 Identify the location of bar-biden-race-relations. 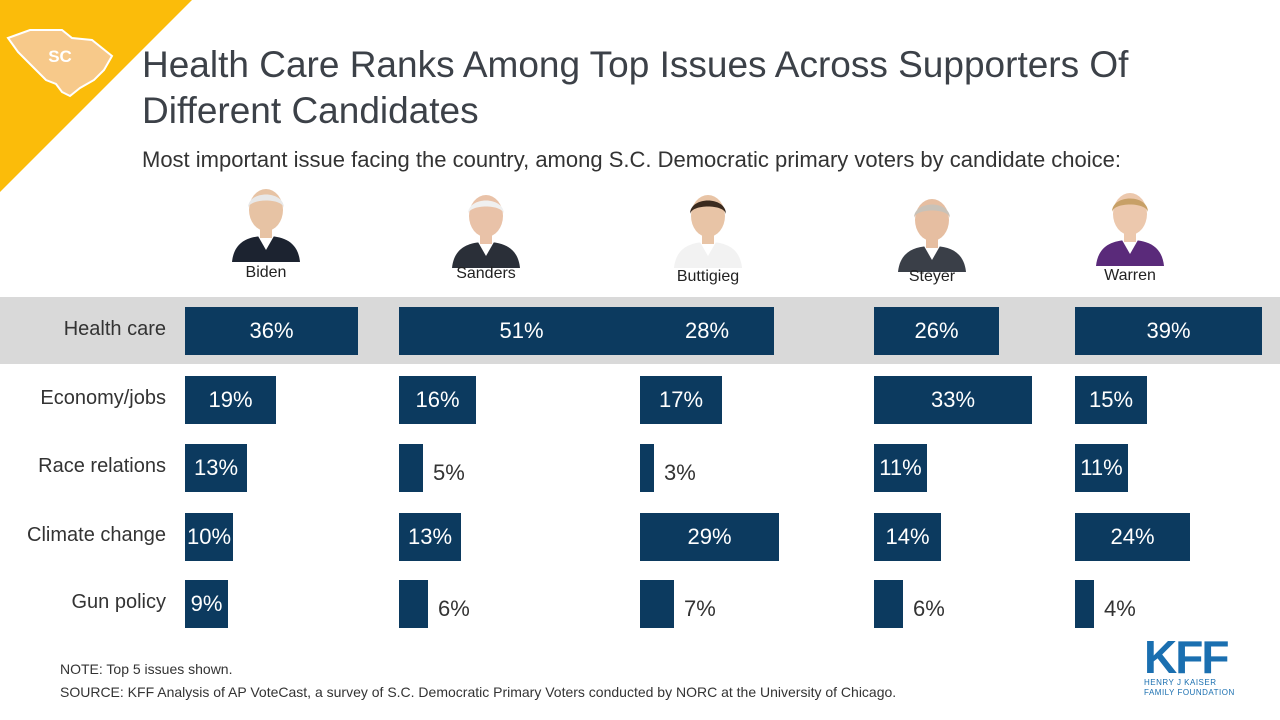
(216, 468).